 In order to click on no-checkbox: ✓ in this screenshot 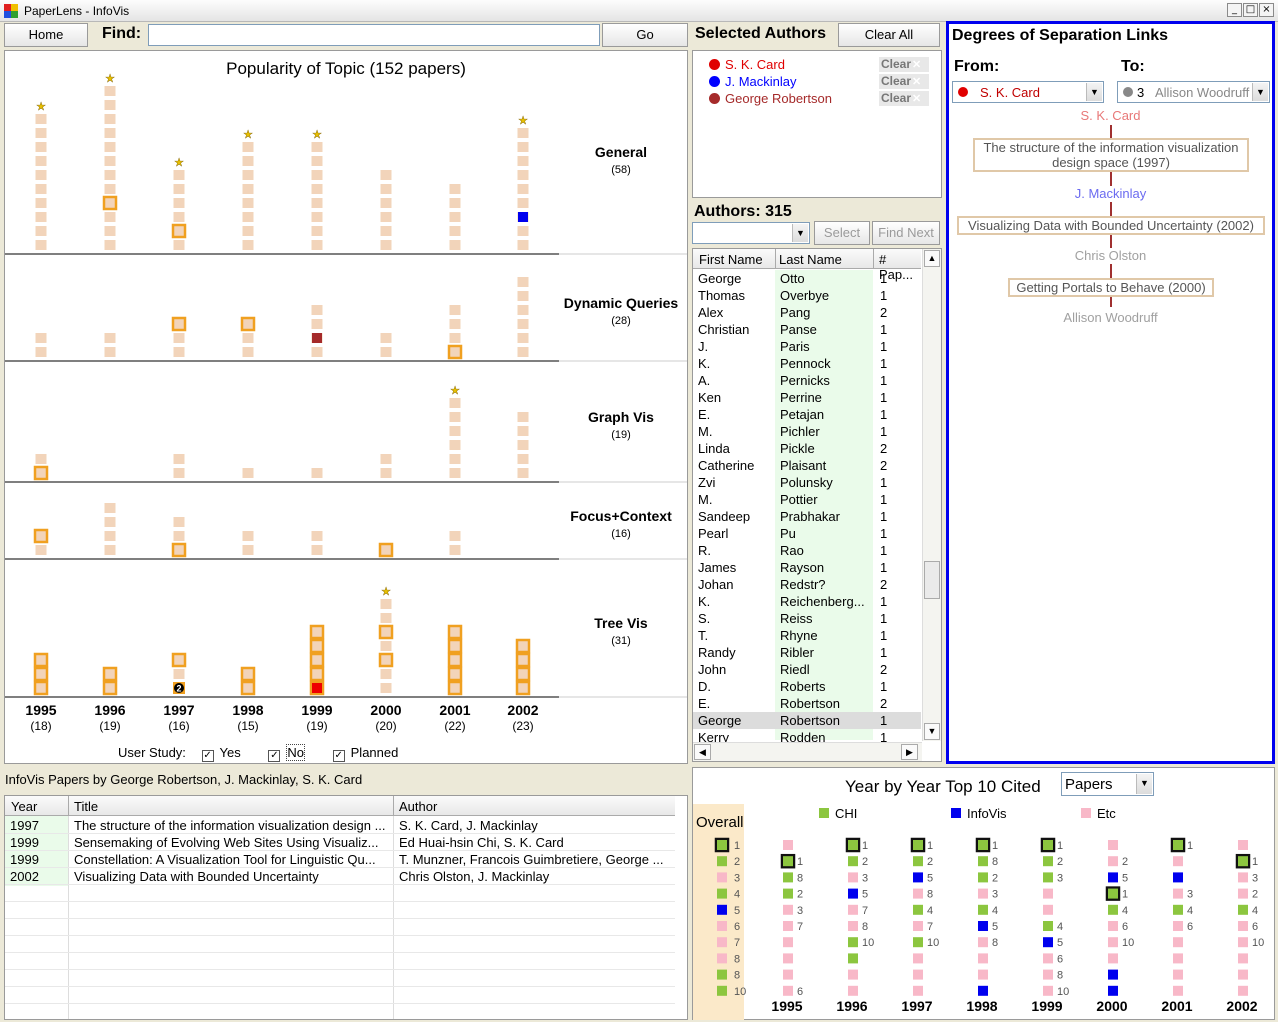, I will do `click(274, 756)`.